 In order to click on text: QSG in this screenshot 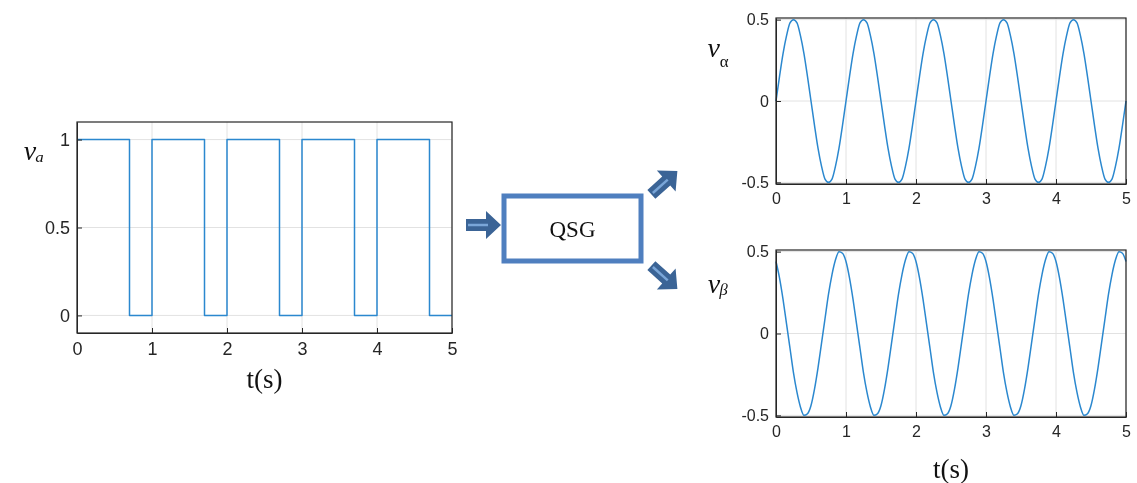, I will do `click(572, 229)`.